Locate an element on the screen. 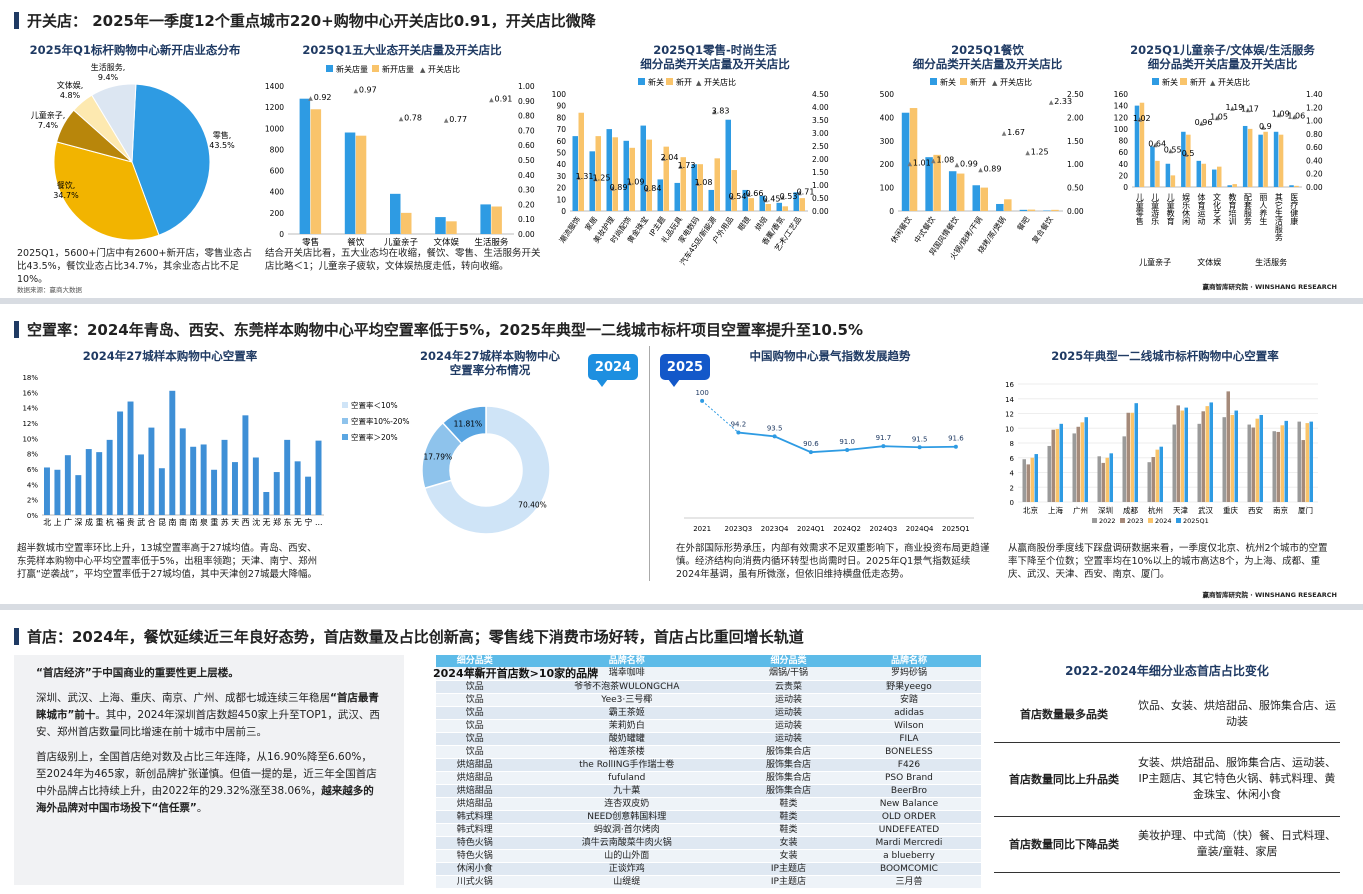  trend-value: 美妆护理、中式简（快）餐、日式料理、童装/童鞋、家居 is located at coordinates (1237, 844).